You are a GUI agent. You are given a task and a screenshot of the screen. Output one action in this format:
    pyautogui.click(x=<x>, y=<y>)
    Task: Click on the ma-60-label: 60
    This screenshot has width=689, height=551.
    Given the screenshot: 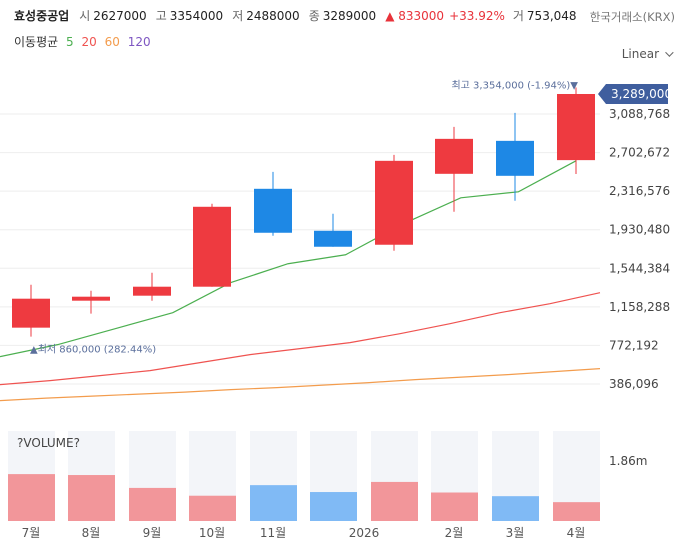 What is the action you would take?
    pyautogui.click(x=112, y=42)
    